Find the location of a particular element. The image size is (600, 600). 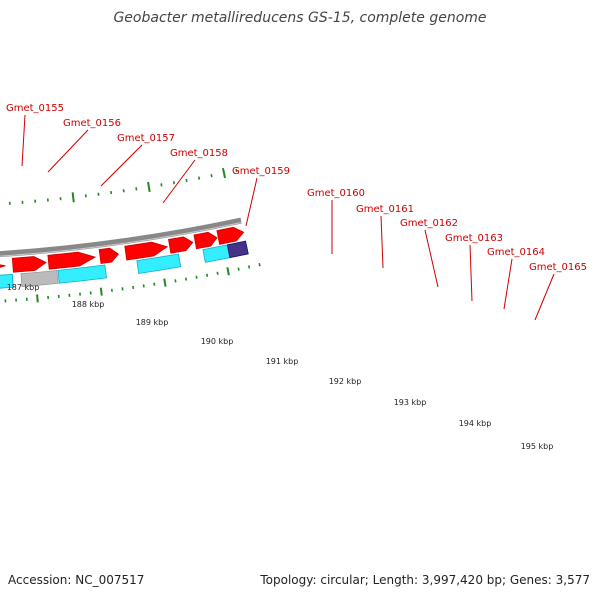

kbp-label: 188 kbp is located at coordinates (88, 304).